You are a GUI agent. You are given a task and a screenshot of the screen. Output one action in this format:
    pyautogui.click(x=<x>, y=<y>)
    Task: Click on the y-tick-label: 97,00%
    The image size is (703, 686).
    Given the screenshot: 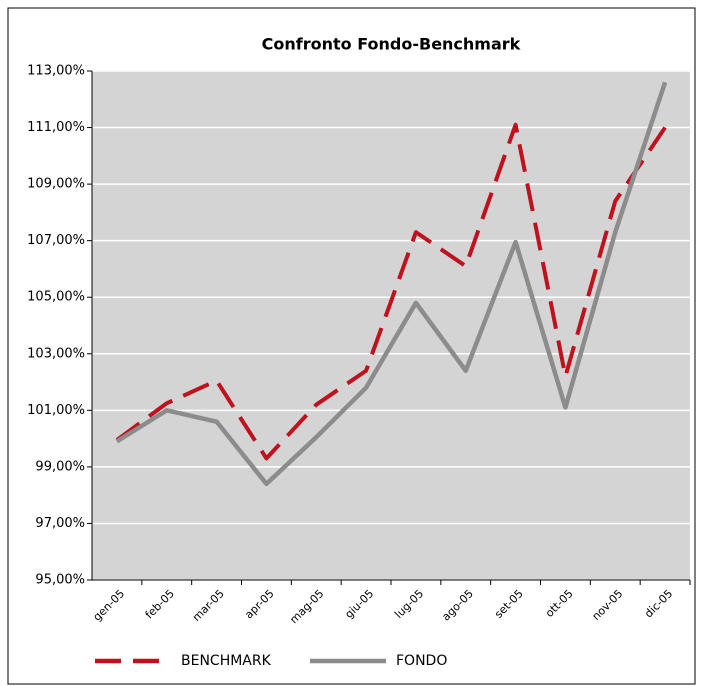 What is the action you would take?
    pyautogui.click(x=60, y=523)
    